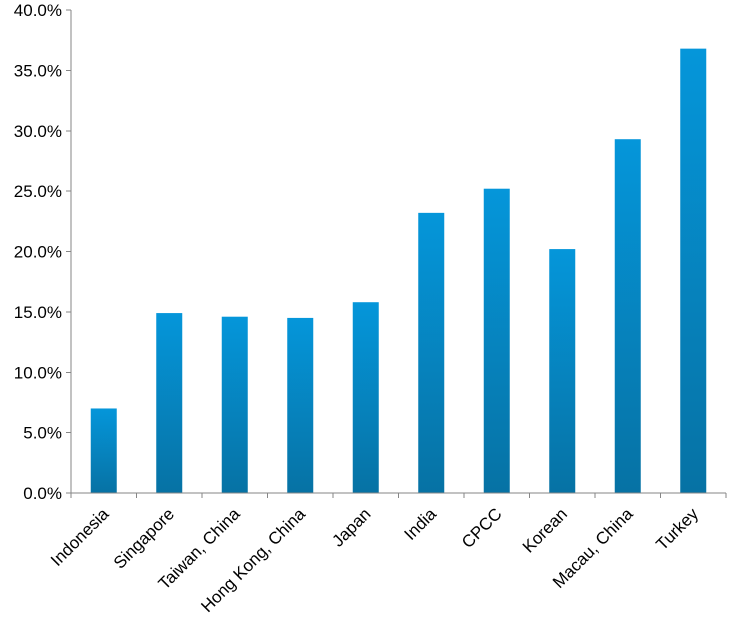  What do you see at coordinates (38, 131) in the screenshot?
I see `y-tick-label: 30.0%` at bounding box center [38, 131].